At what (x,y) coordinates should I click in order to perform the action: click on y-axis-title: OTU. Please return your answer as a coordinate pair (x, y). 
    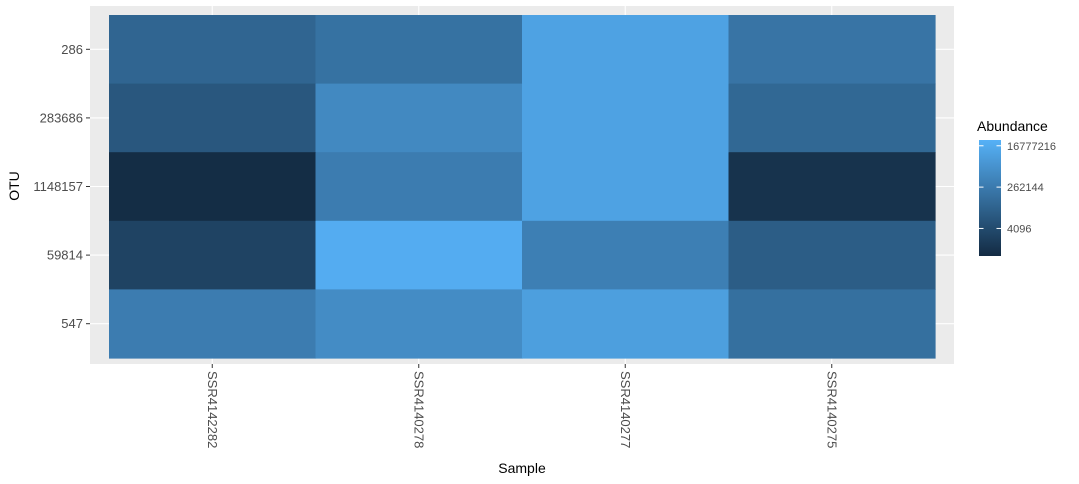
    Looking at the image, I should click on (14, 186).